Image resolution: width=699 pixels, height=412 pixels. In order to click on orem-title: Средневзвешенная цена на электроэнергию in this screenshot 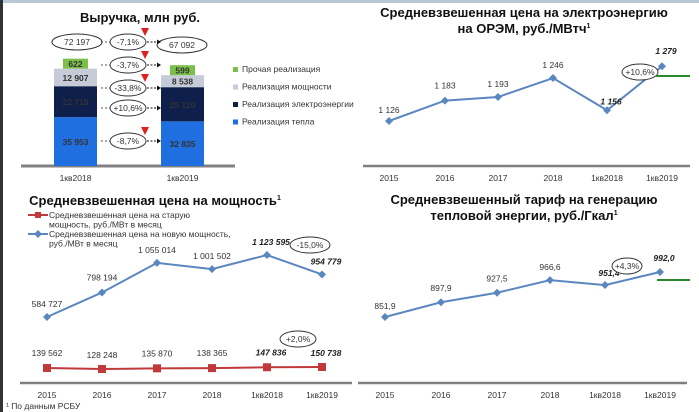, I will do `click(524, 12)`.